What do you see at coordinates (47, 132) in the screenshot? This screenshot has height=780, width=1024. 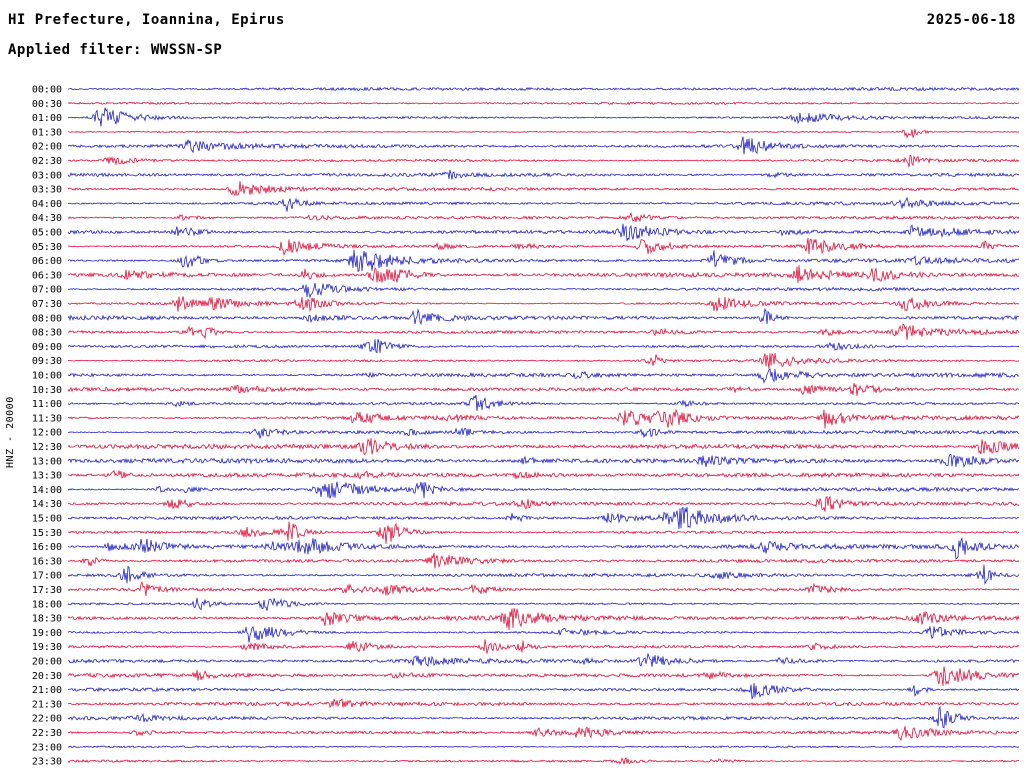 I see `time-label: 01:30` at bounding box center [47, 132].